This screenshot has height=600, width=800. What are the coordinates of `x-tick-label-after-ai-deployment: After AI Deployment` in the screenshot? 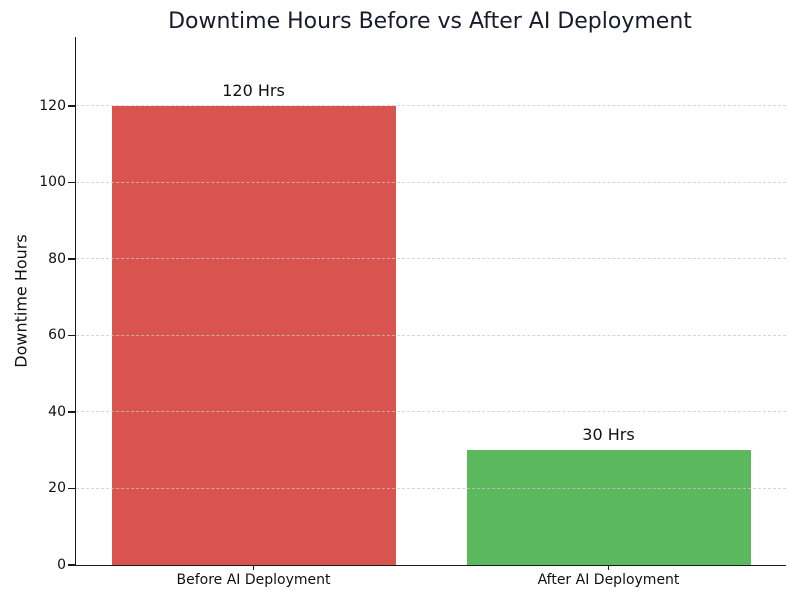 It's located at (608, 580).